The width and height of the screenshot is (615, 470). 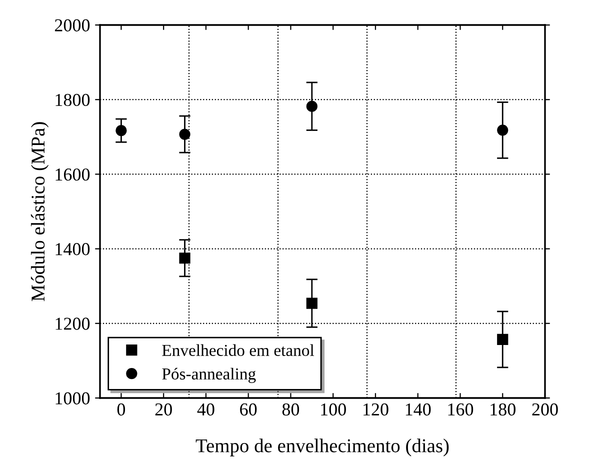 I want to click on x-axis-title: Tempo de envelhecimento (dias), so click(x=322, y=447).